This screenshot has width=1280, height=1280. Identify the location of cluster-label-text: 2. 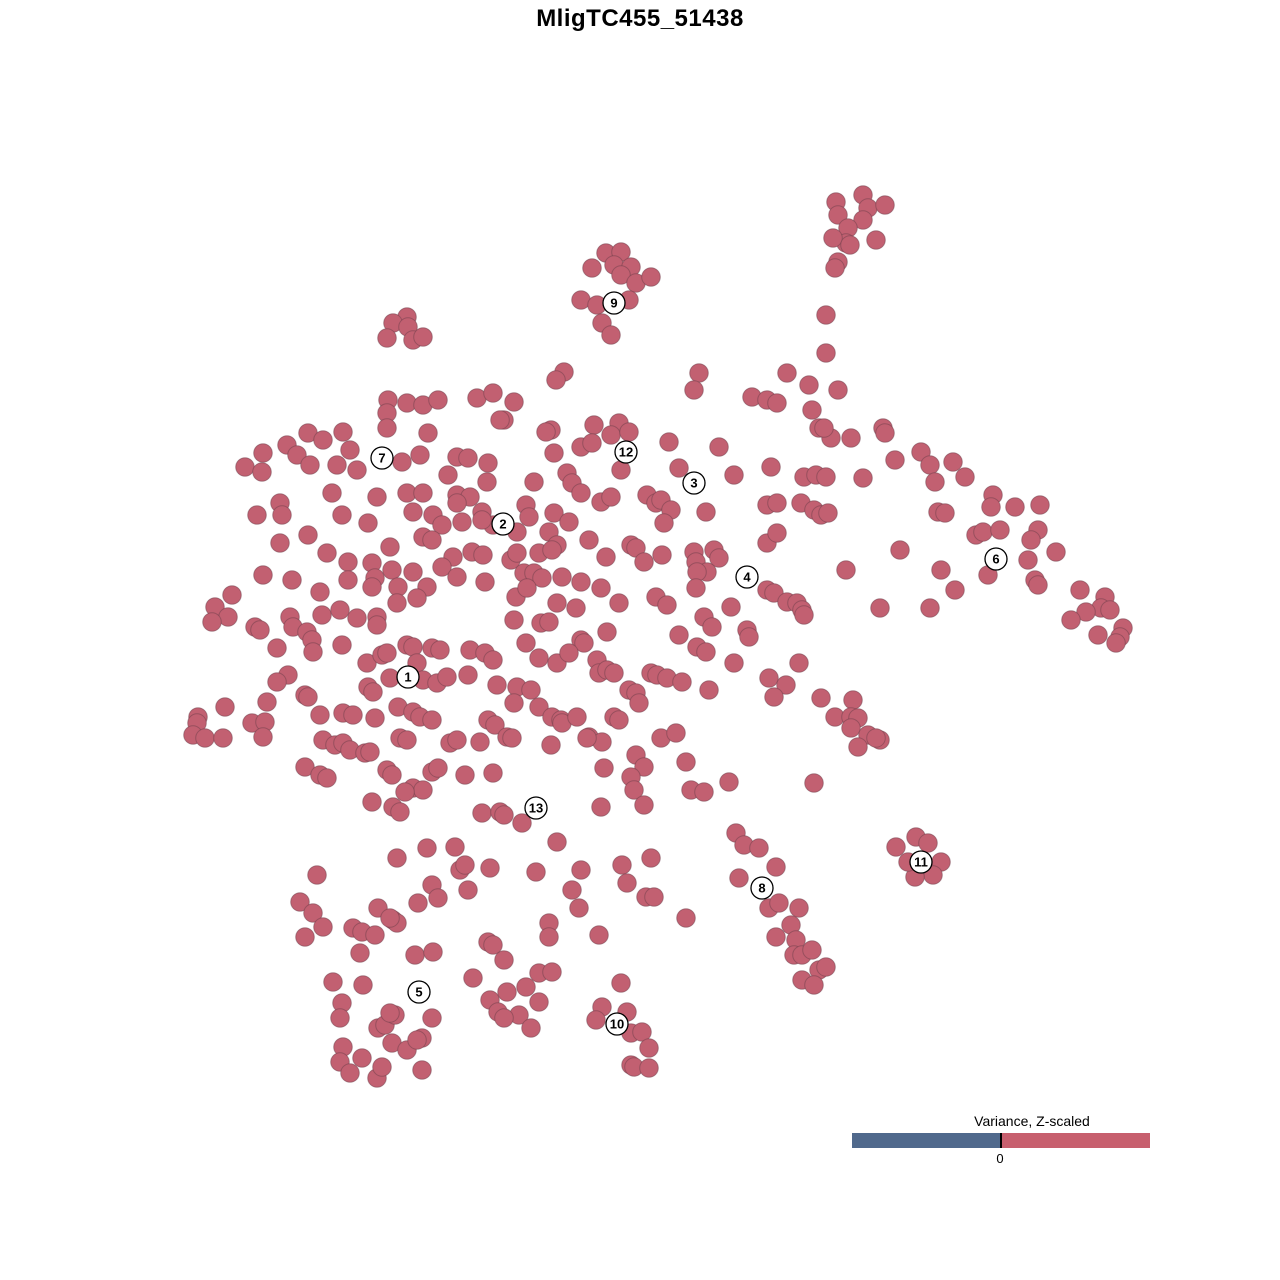
(502, 524).